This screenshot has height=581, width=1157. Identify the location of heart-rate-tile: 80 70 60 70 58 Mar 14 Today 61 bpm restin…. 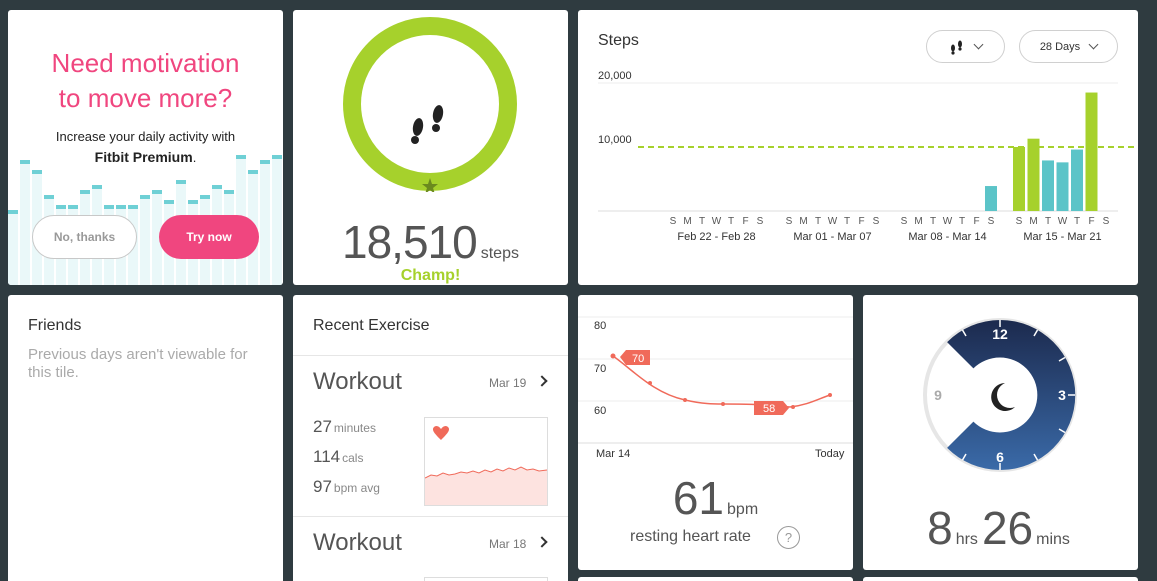
(715, 432).